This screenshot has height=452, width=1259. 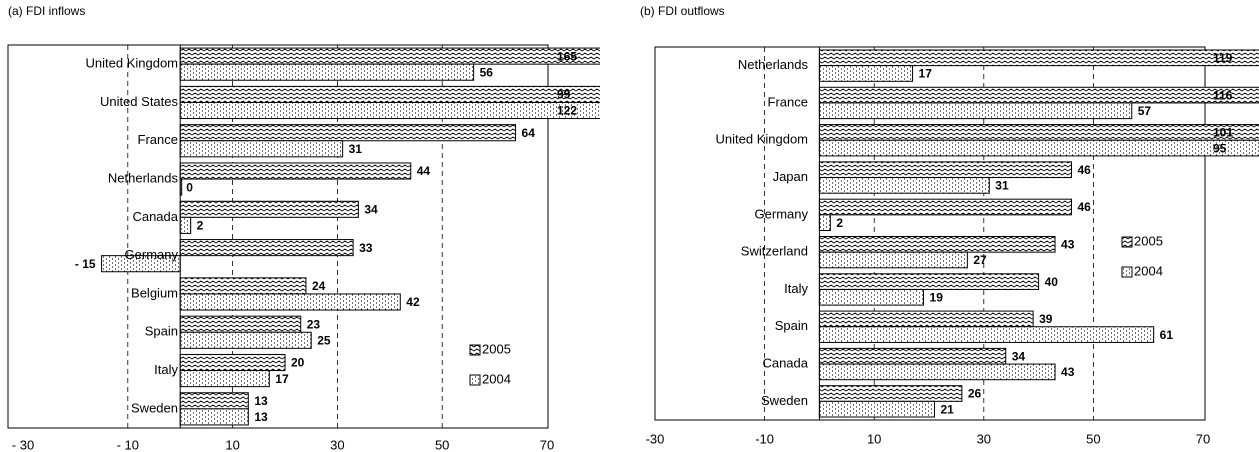 What do you see at coordinates (764, 438) in the screenshot?
I see `x-tick-label: -10` at bounding box center [764, 438].